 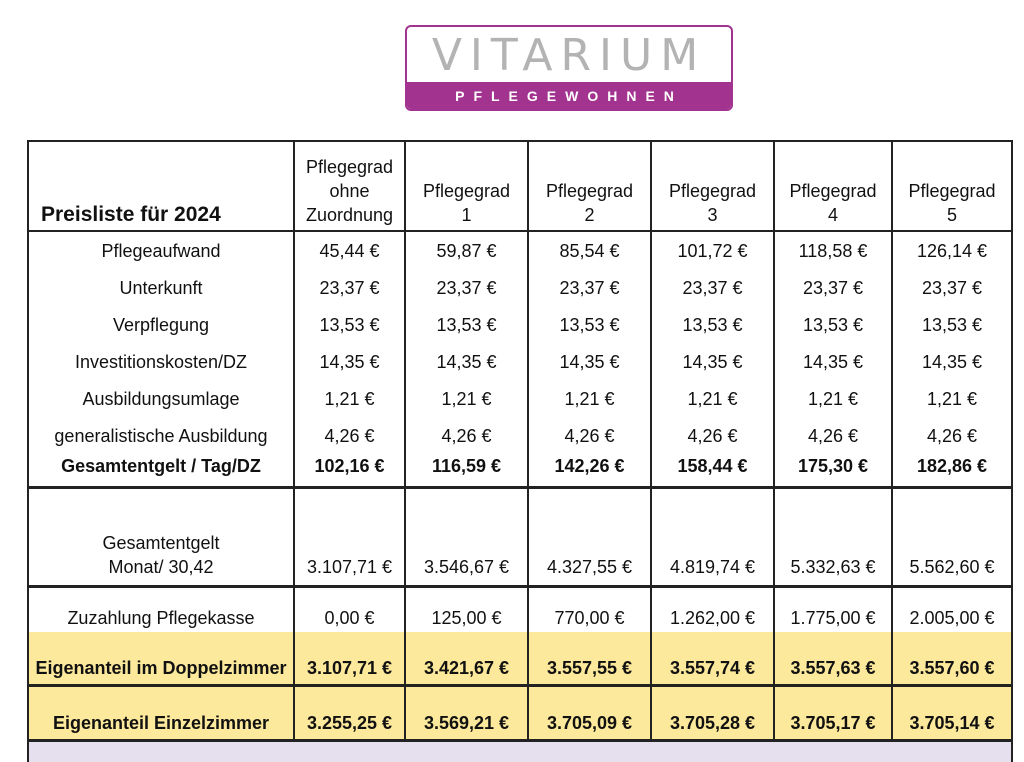 I want to click on cell: 0,00 €, so click(x=349, y=610).